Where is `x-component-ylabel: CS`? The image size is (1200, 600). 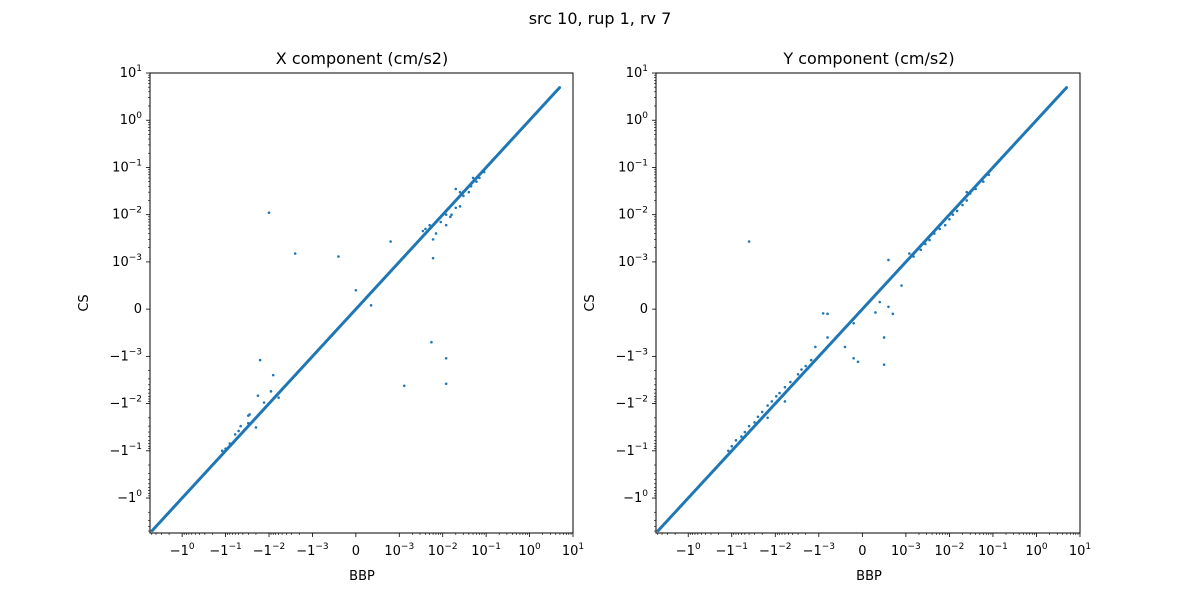
x-component-ylabel: CS is located at coordinates (84, 302).